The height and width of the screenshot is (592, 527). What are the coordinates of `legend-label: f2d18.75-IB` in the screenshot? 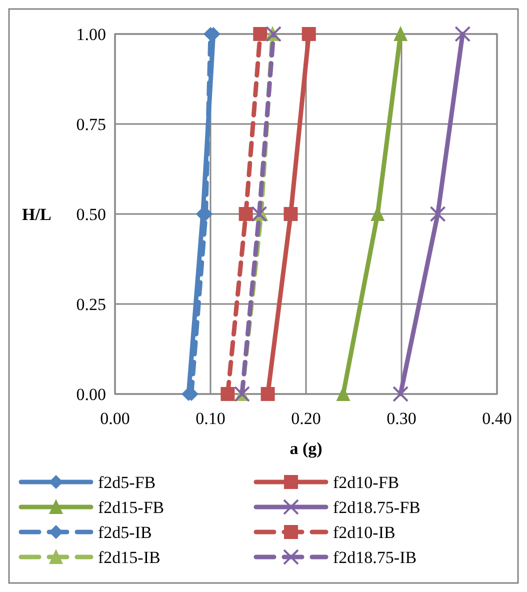 It's located at (375, 557).